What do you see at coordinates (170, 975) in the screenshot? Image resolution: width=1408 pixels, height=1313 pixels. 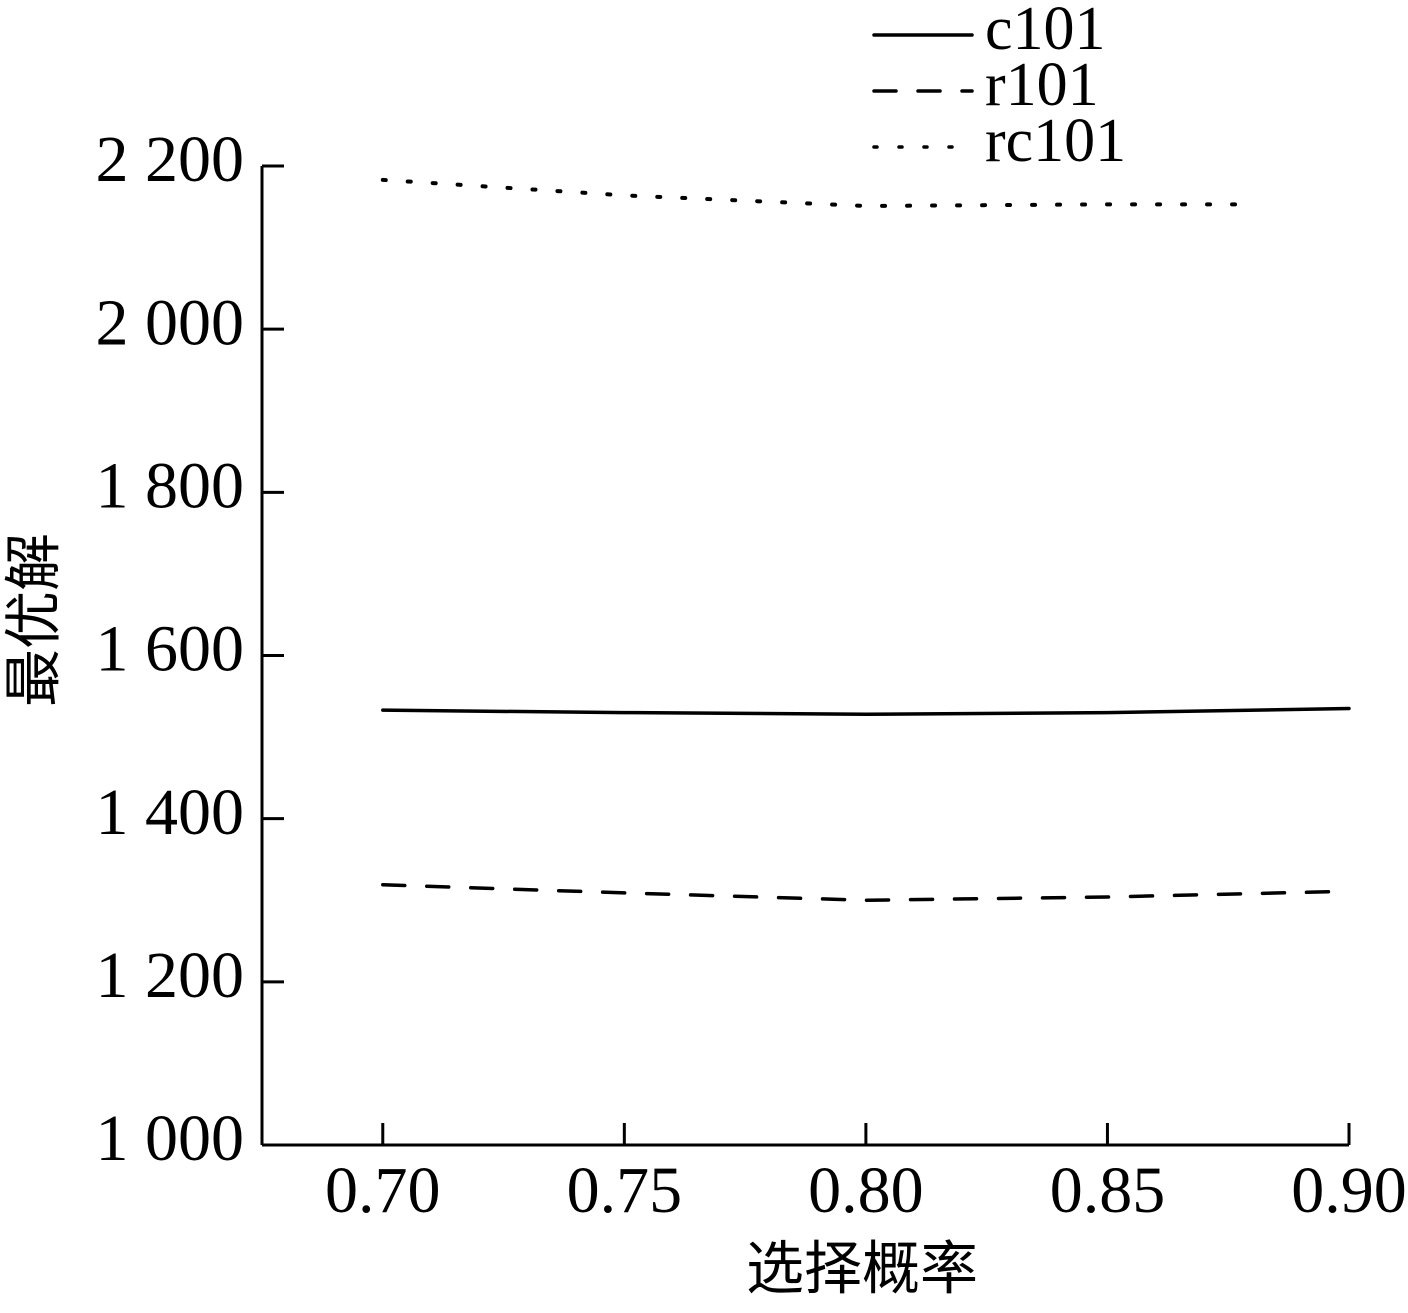 I see `y-tick-label: 1 200` at bounding box center [170, 975].